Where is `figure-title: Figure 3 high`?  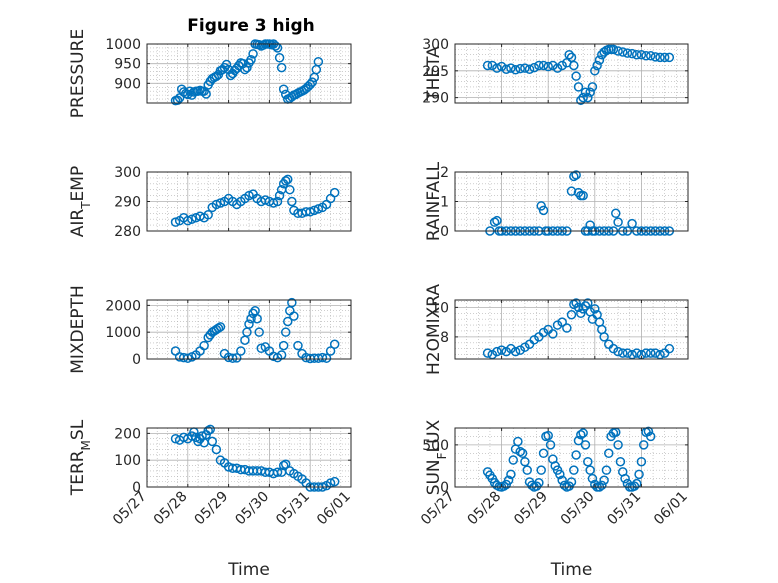 figure-title: Figure 3 high is located at coordinates (251, 26).